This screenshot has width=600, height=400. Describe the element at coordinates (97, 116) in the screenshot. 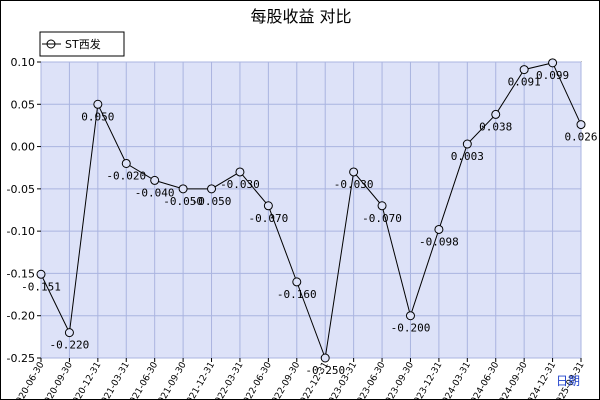

I see `data-label: 0.050` at that location.